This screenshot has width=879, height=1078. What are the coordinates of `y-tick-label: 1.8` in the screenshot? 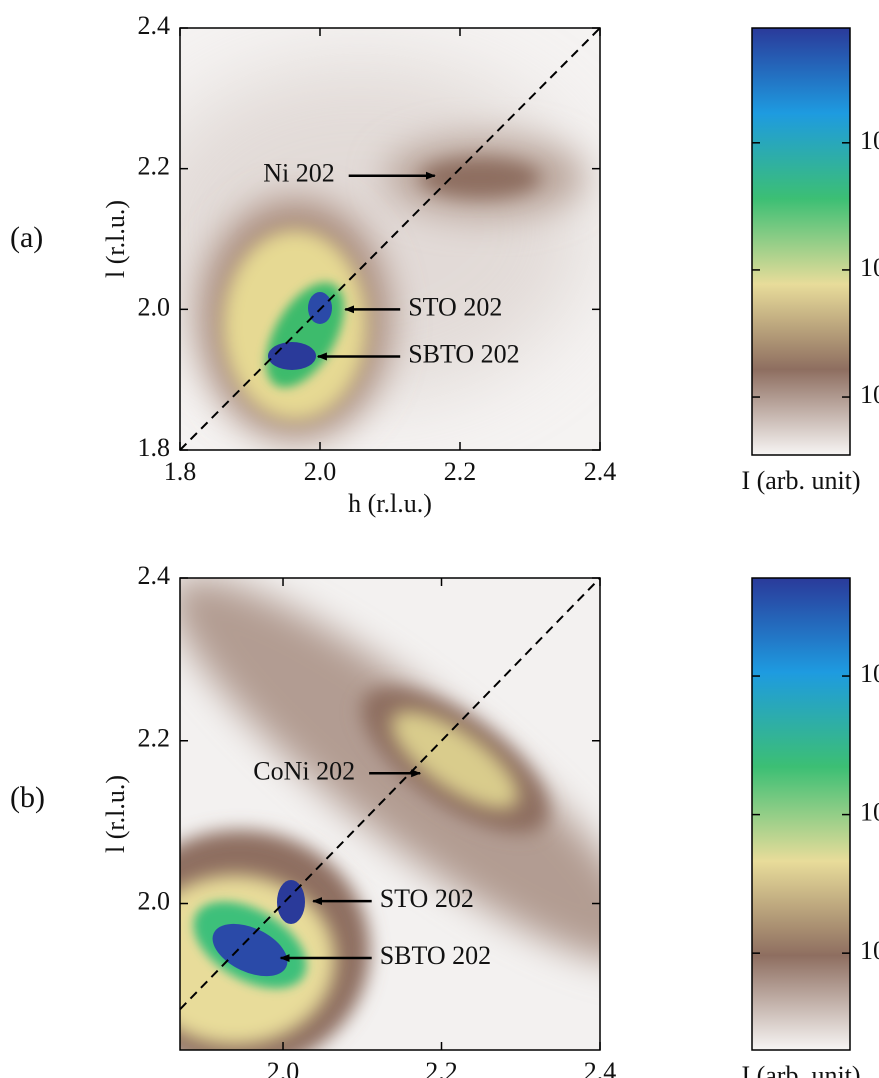 It's located at (154, 447).